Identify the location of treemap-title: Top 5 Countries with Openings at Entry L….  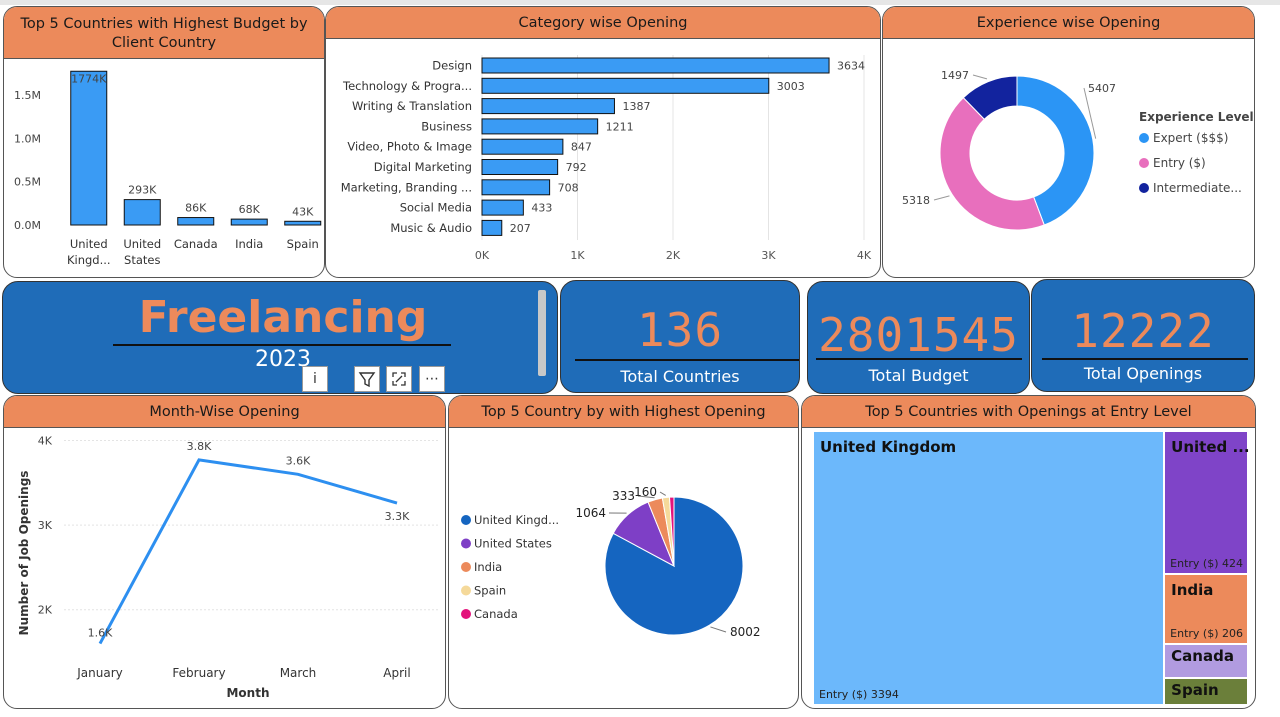
(1028, 412).